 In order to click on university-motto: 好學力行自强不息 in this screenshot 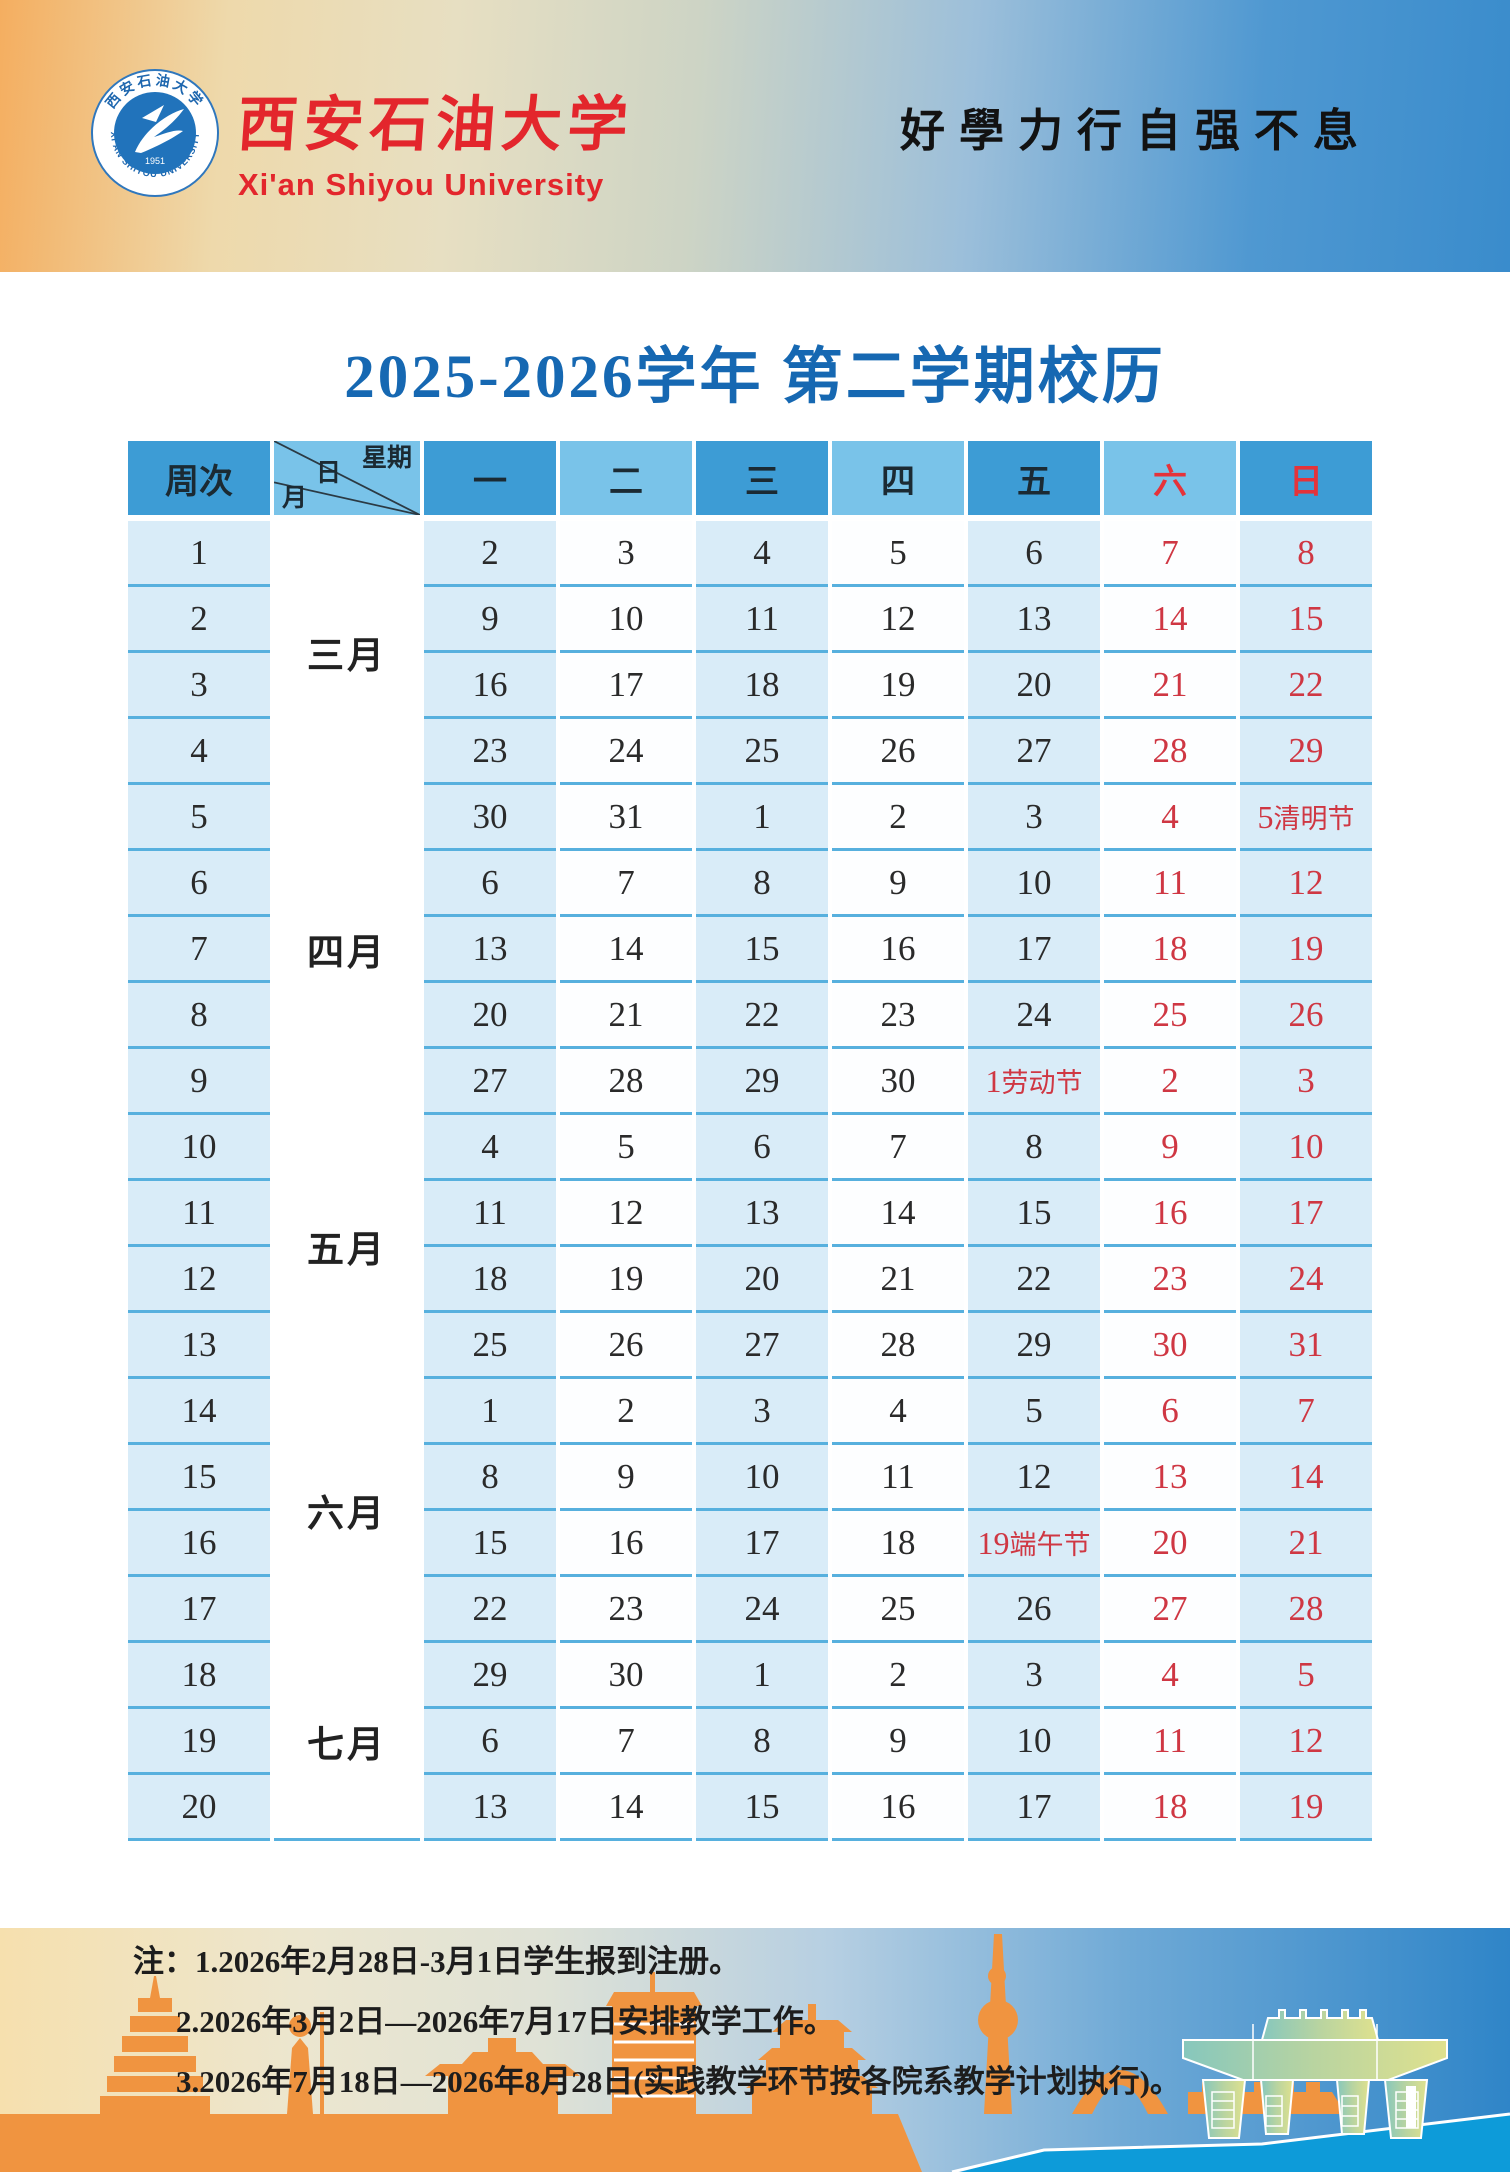, I will do `click(1136, 131)`.